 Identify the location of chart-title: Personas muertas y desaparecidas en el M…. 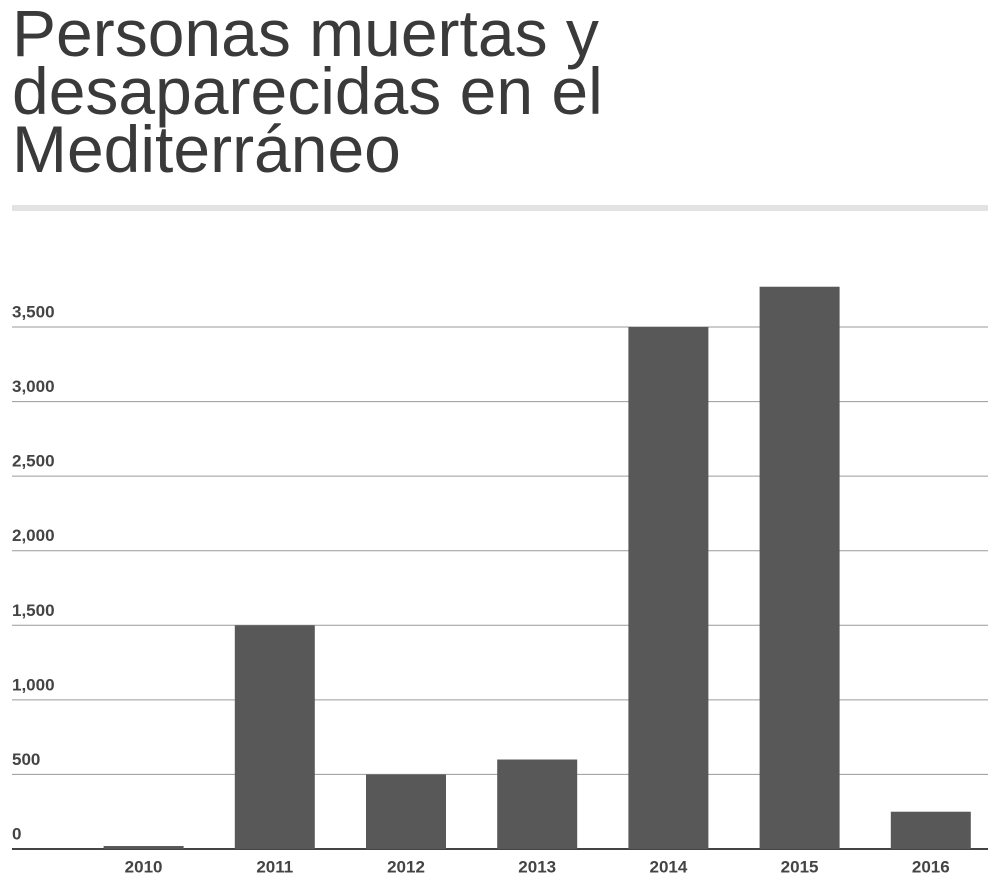
(307, 93).